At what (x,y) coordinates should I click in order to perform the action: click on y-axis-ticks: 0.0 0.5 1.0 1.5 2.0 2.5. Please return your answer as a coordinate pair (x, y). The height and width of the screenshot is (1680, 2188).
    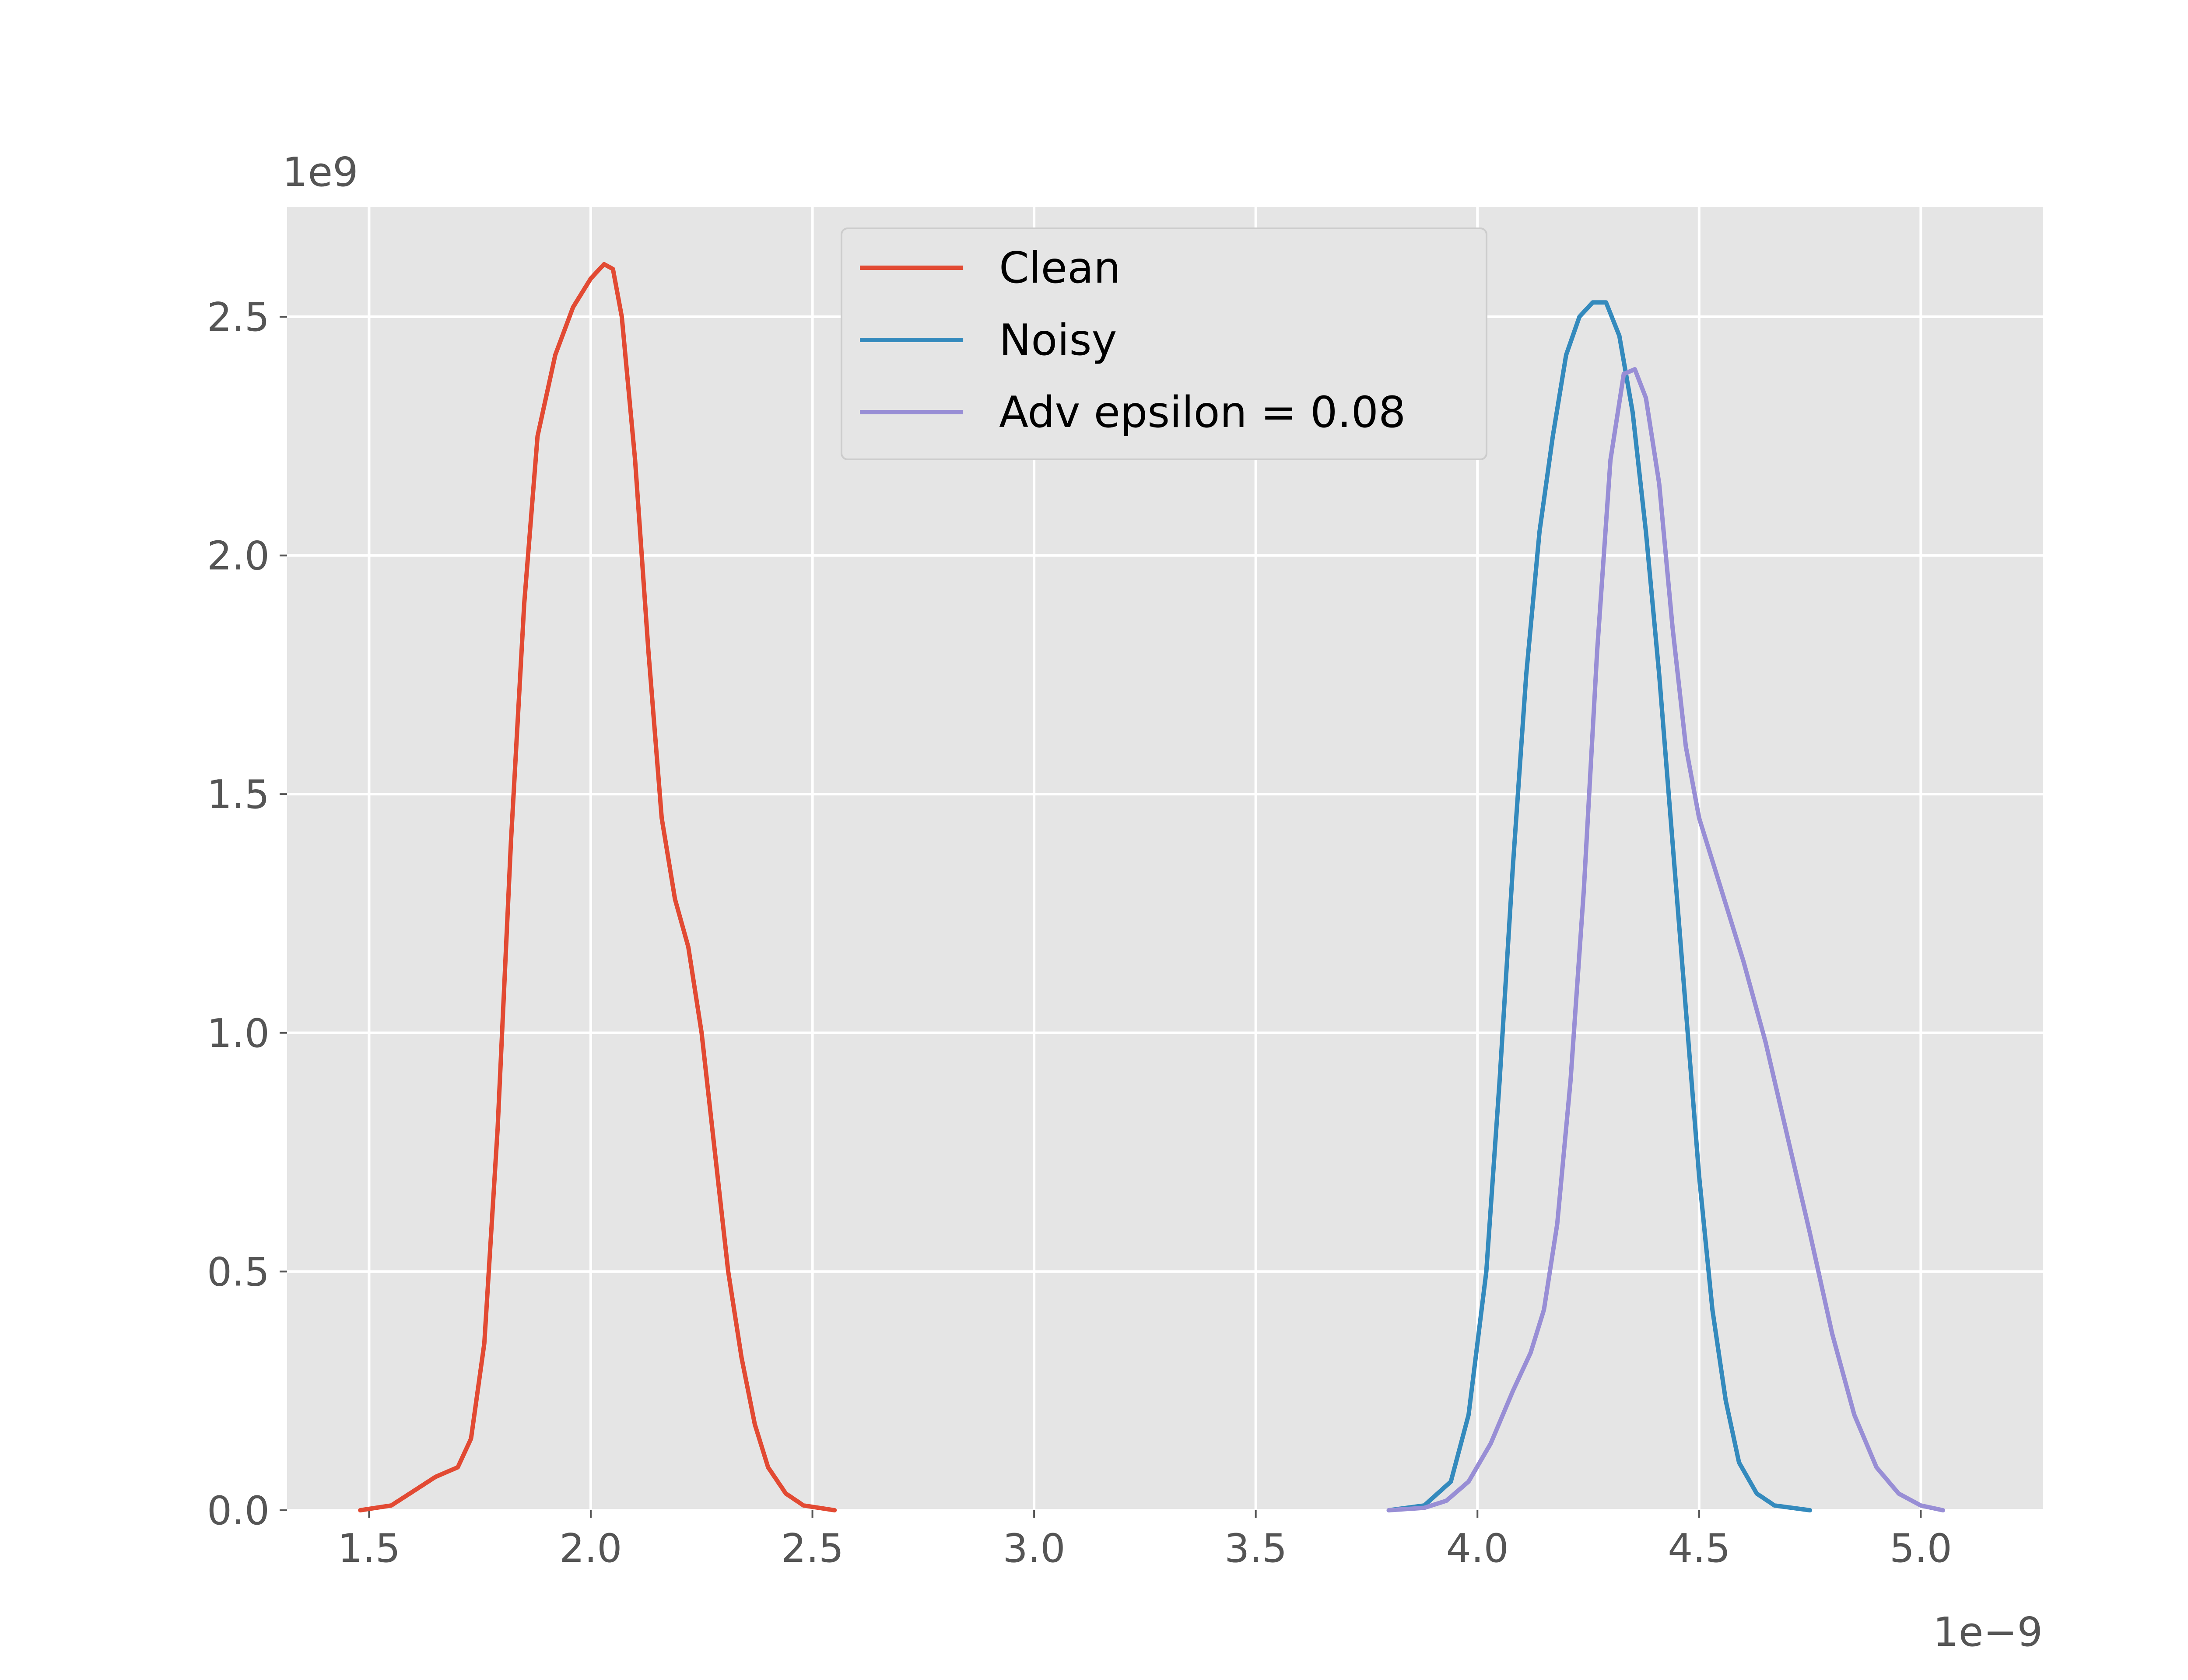
    Looking at the image, I should click on (247, 914).